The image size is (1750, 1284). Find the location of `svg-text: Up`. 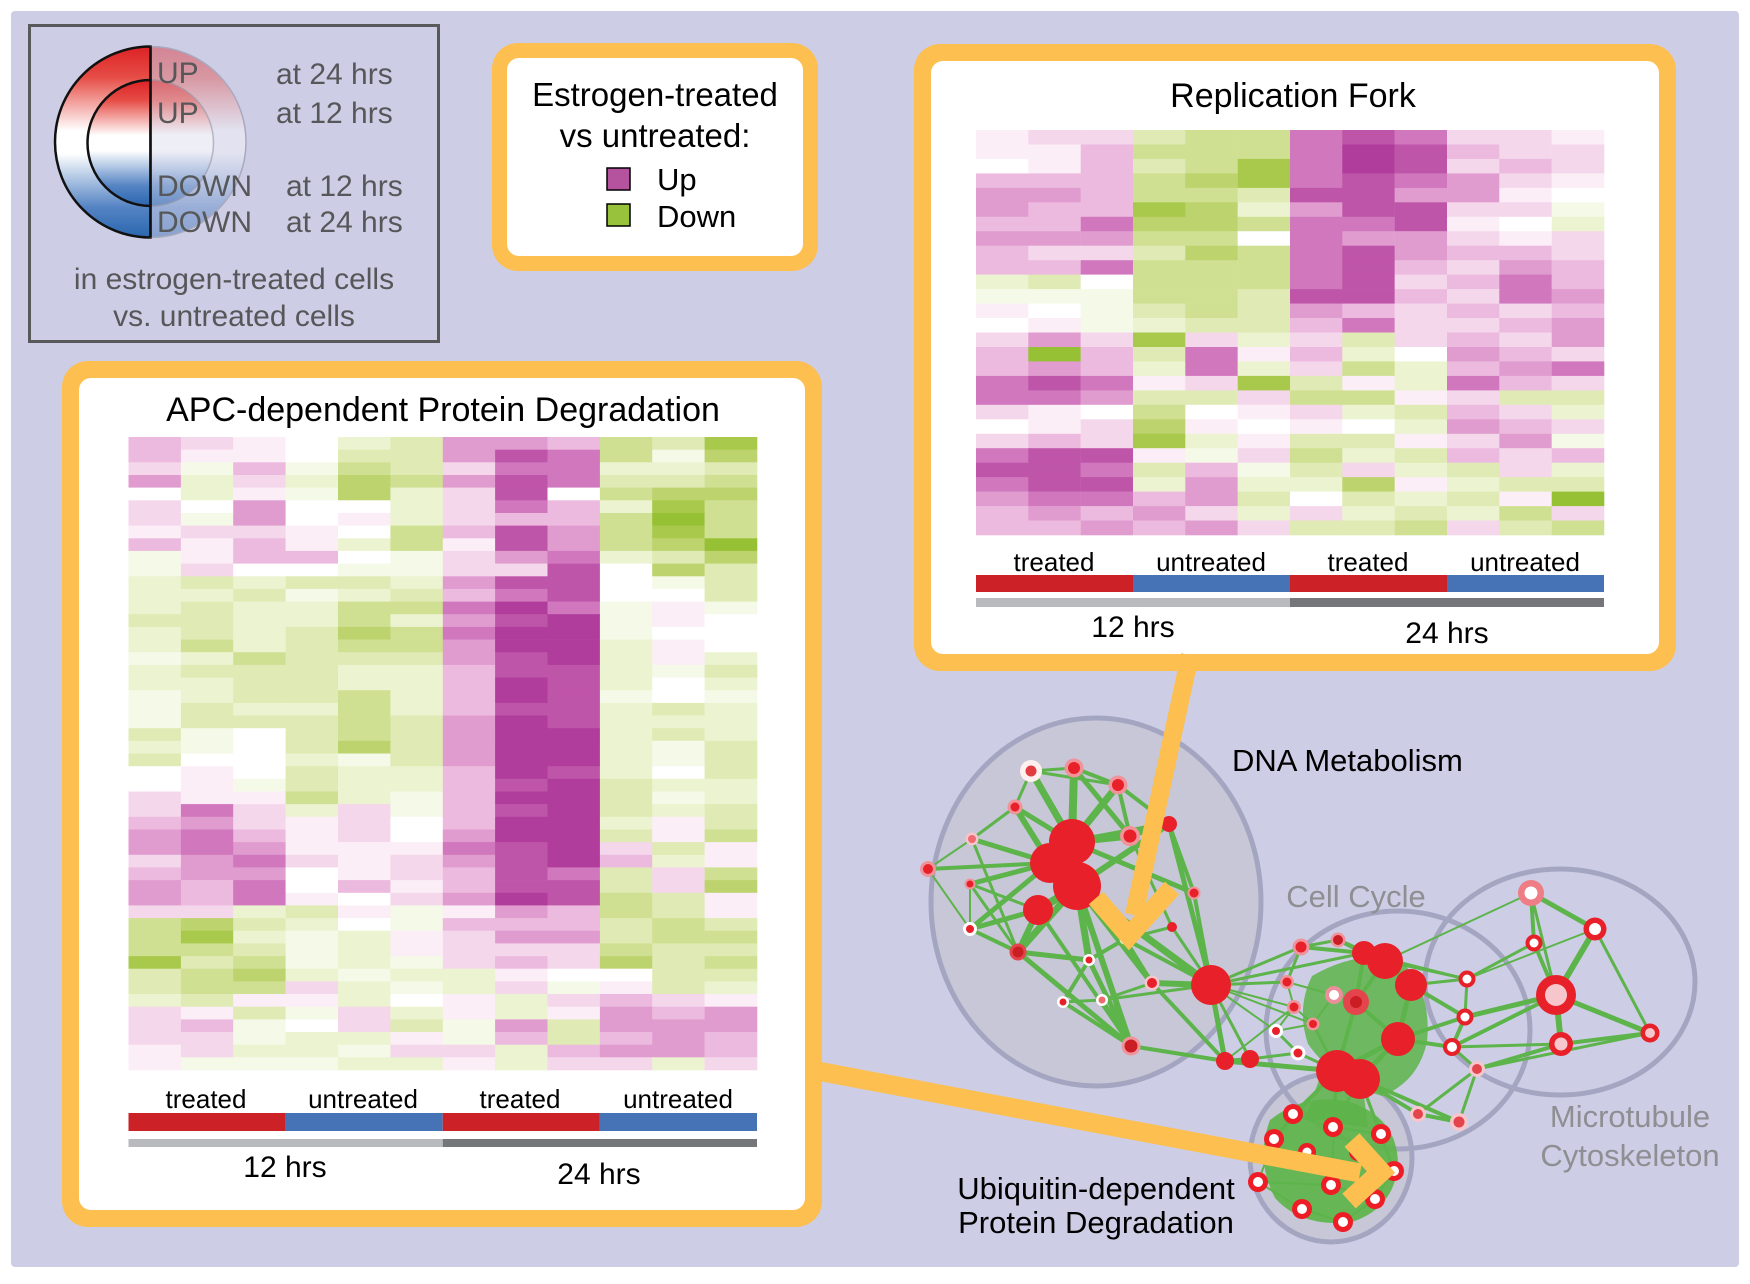

svg-text: Up is located at coordinates (677, 179).